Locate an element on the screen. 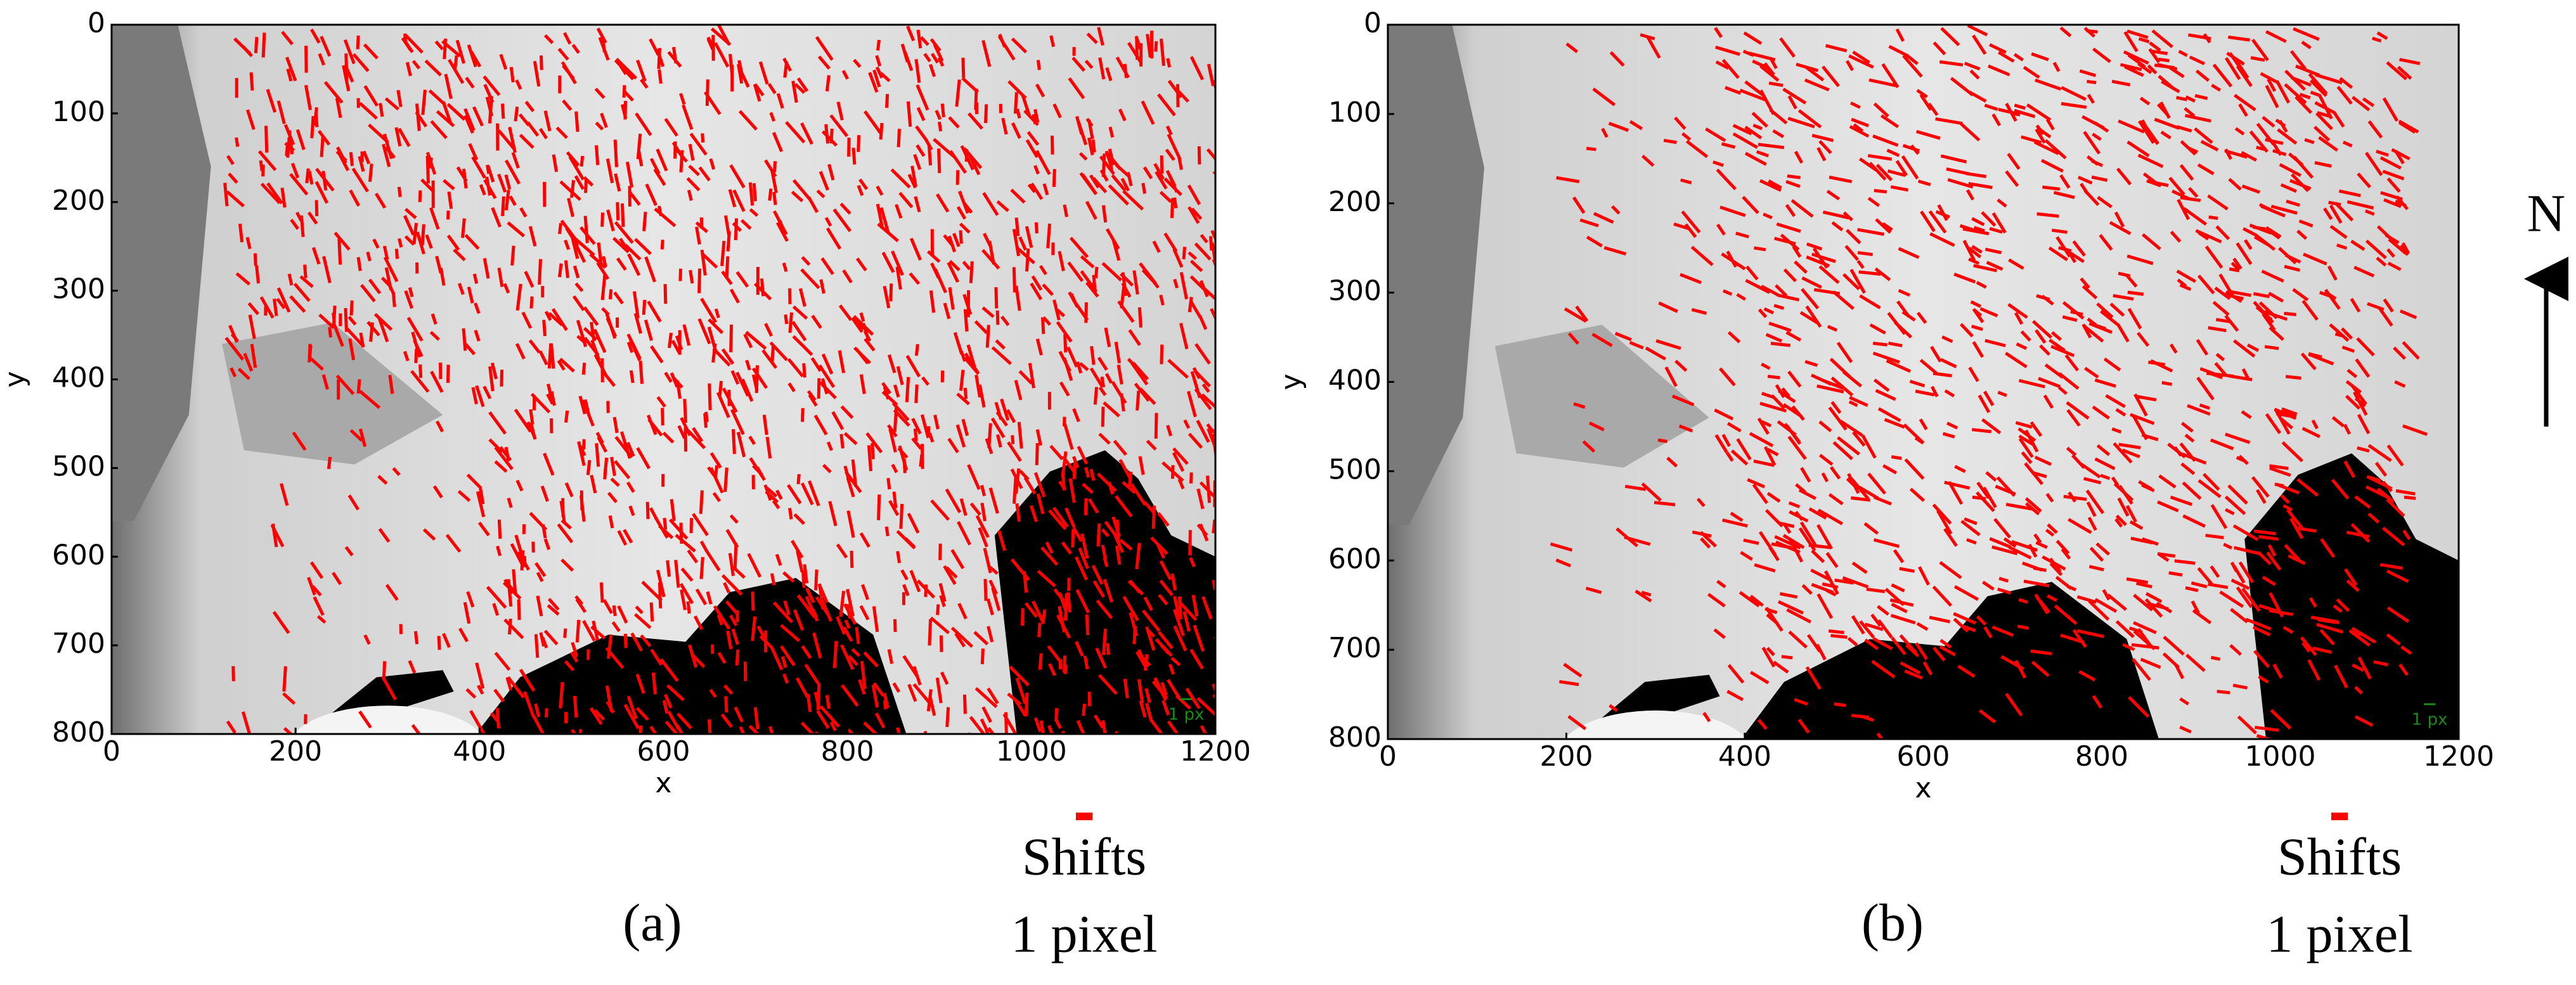 The image size is (2576, 985). x-tick-label: 1000 is located at coordinates (1031, 752).